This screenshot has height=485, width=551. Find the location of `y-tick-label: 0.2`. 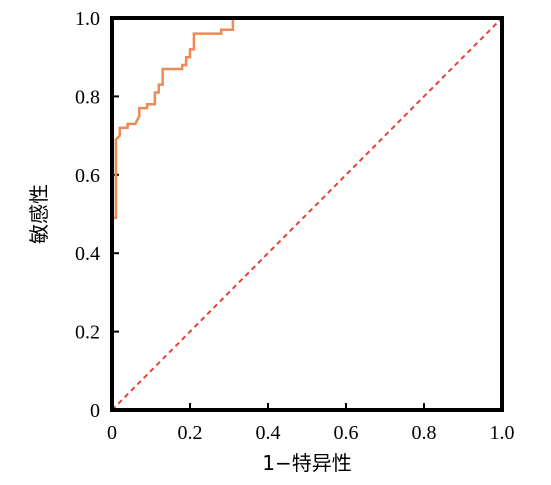

y-tick-label: 0.2 is located at coordinates (87, 333).